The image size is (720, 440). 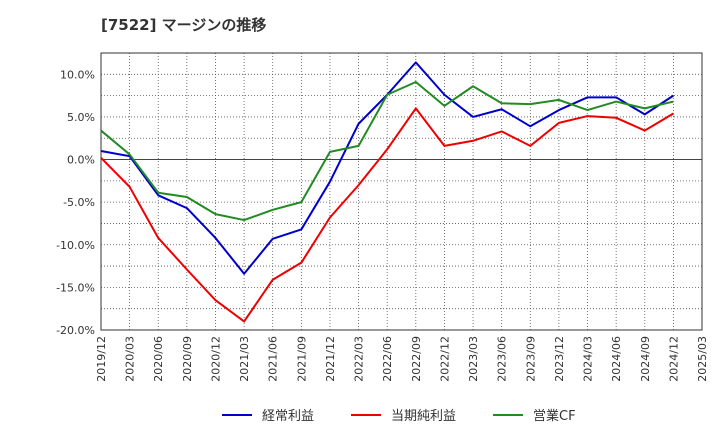 What do you see at coordinates (554, 416) in the screenshot?
I see `legend-label-3: 営業CF` at bounding box center [554, 416].